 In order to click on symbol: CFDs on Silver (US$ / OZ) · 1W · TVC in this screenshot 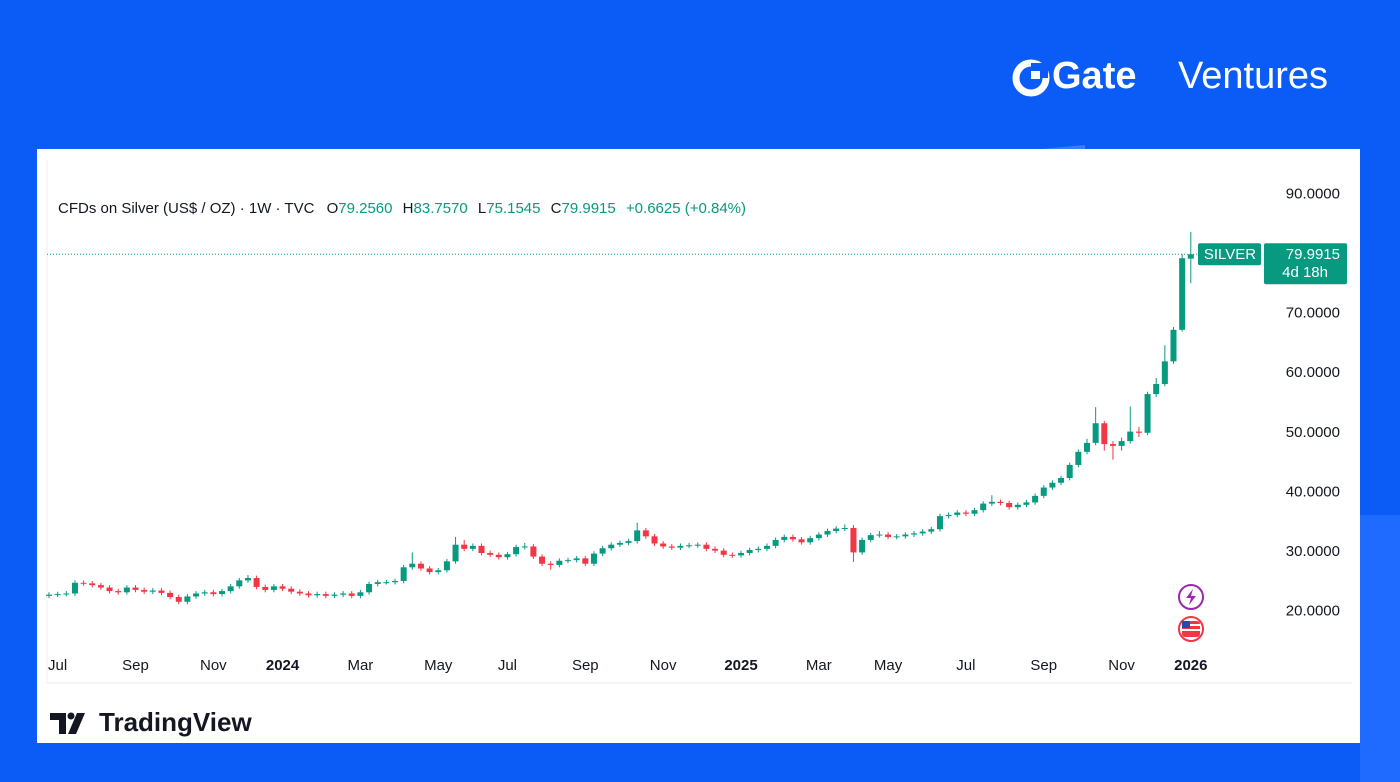, I will do `click(186, 208)`.